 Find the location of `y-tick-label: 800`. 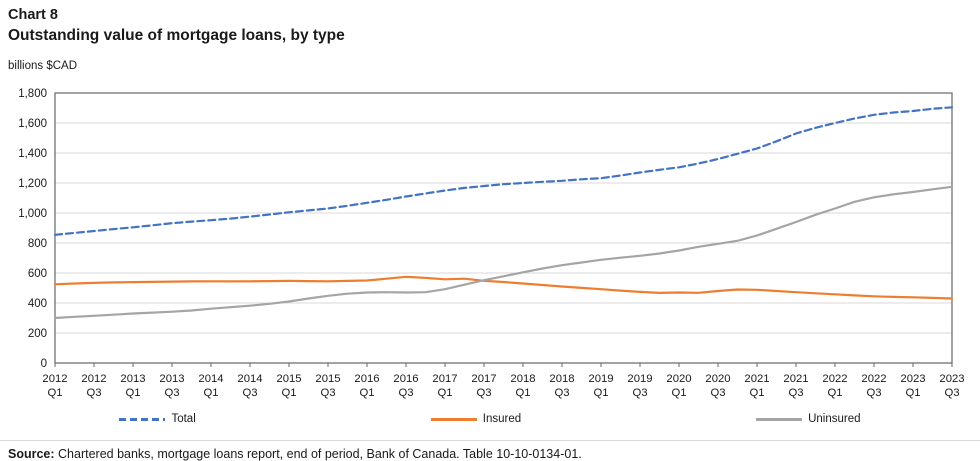

y-tick-label: 800 is located at coordinates (37, 244).